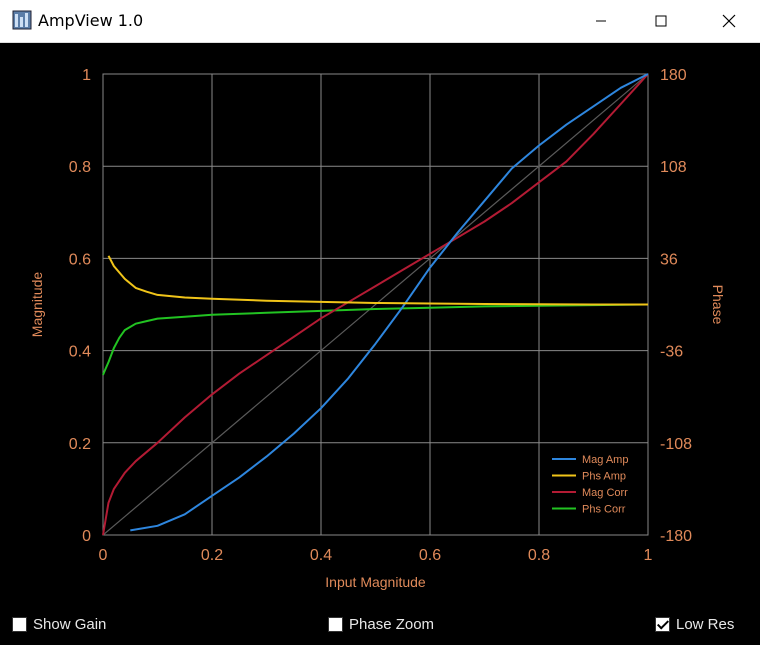 This screenshot has width=760, height=645. What do you see at coordinates (705, 624) in the screenshot?
I see `low-res-label: Low Res` at bounding box center [705, 624].